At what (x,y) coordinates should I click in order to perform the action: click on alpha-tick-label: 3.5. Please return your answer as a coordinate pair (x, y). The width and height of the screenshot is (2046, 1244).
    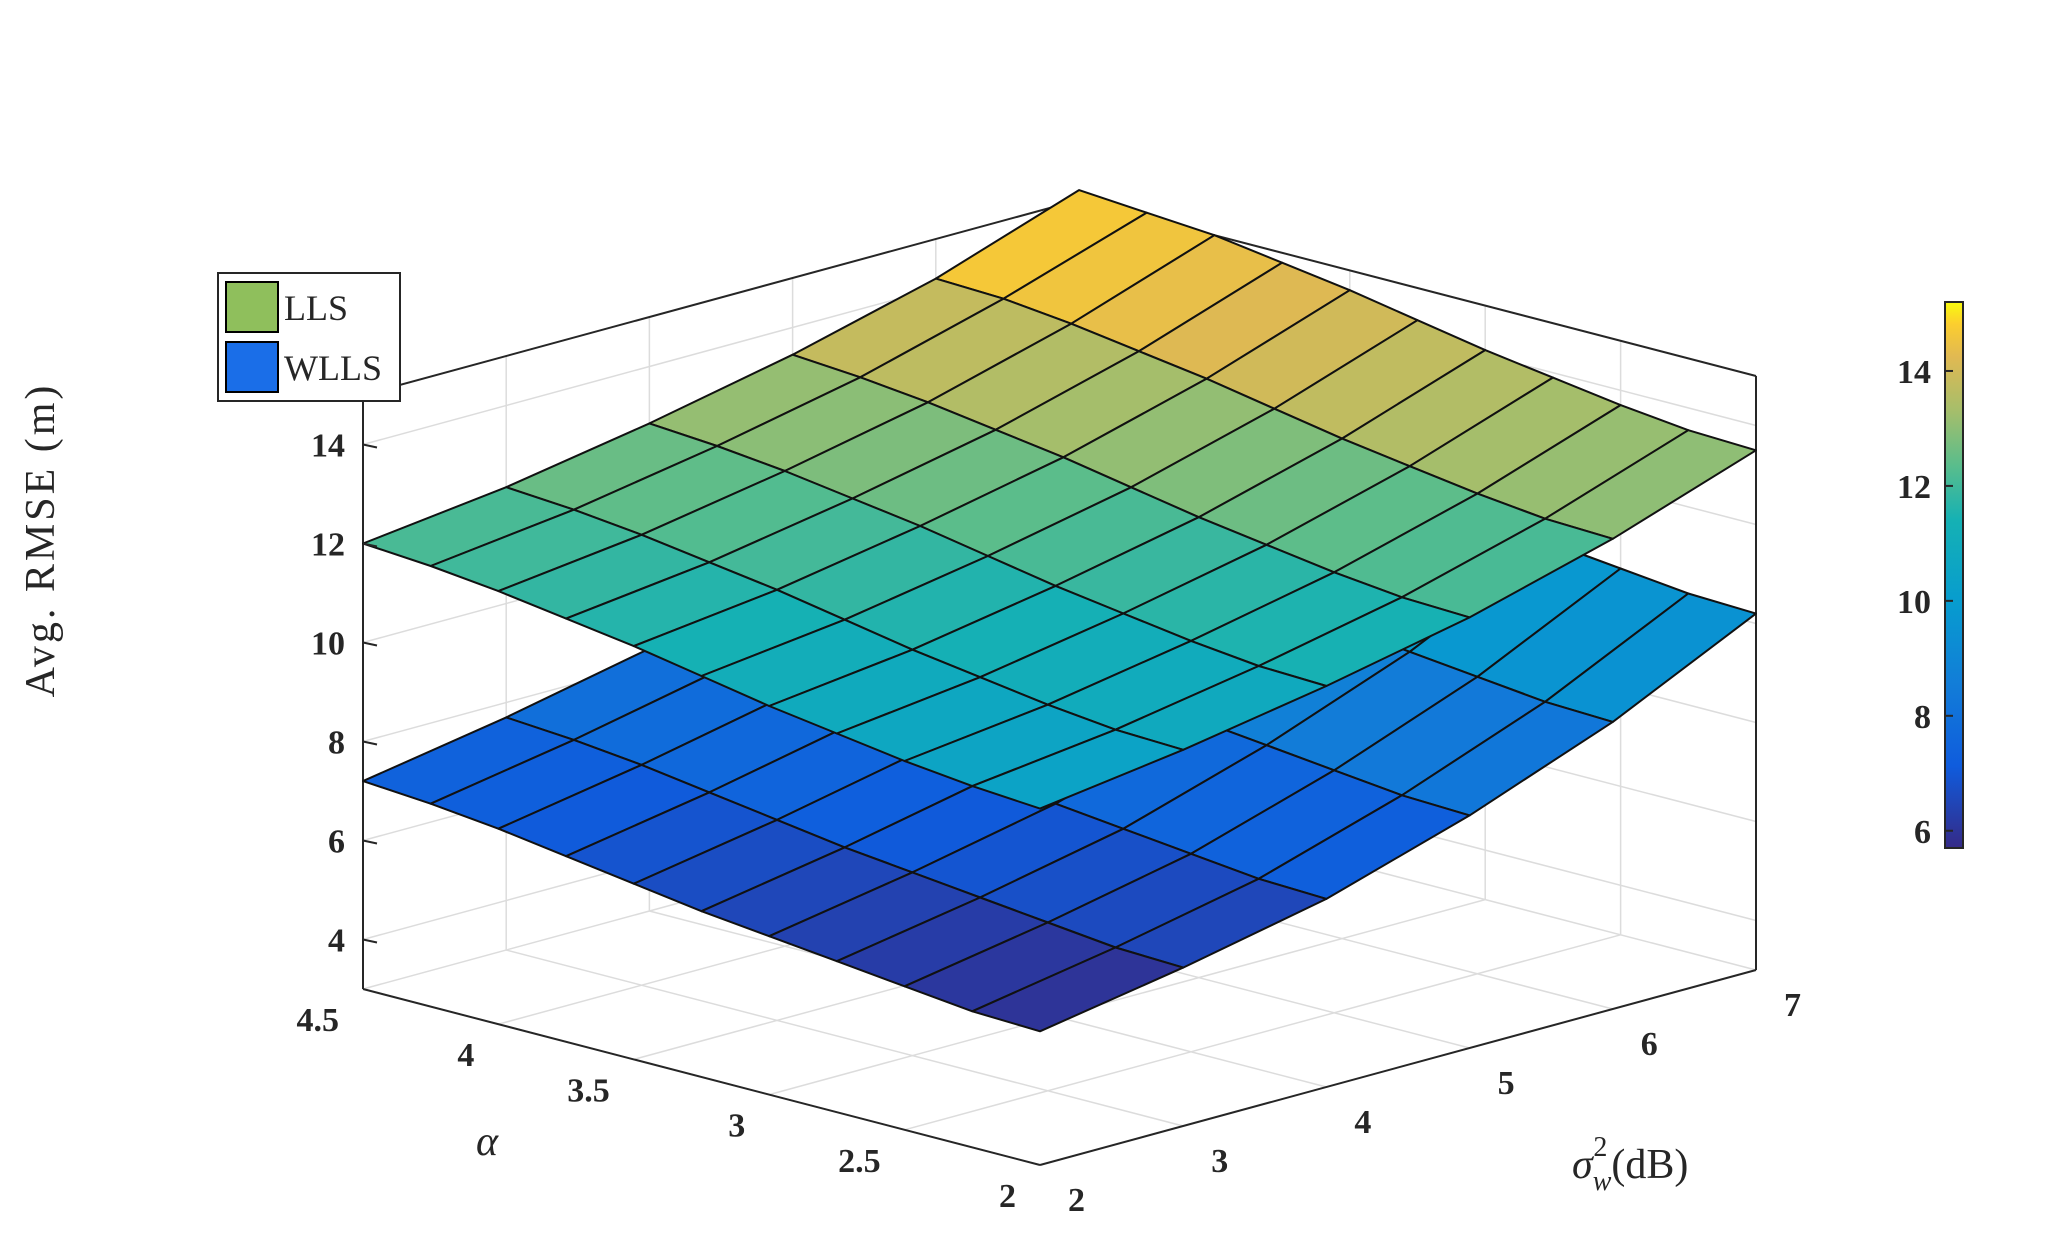
    Looking at the image, I should click on (588, 1090).